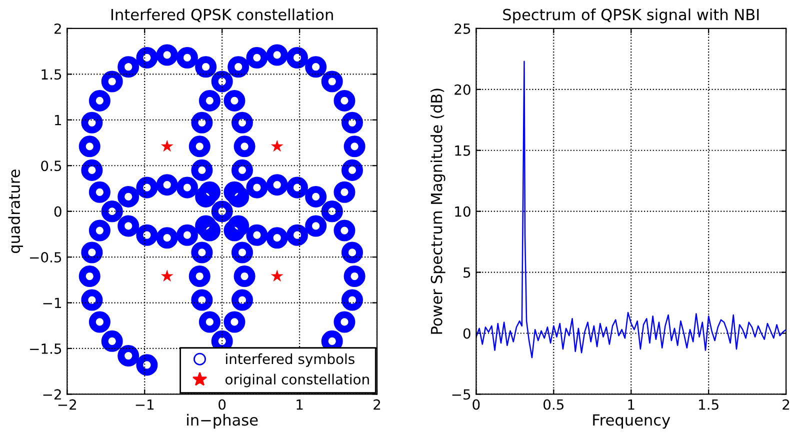 The height and width of the screenshot is (438, 790). Describe the element at coordinates (222, 421) in the screenshot. I see `x-axis-title: in−phase` at that location.